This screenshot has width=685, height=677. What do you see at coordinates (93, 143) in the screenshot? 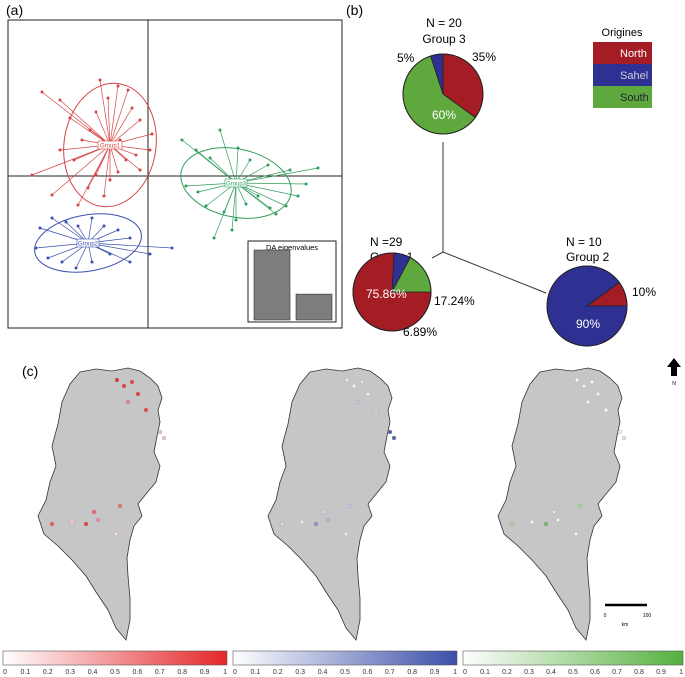
I see `cluster-group1: Group1` at bounding box center [93, 143].